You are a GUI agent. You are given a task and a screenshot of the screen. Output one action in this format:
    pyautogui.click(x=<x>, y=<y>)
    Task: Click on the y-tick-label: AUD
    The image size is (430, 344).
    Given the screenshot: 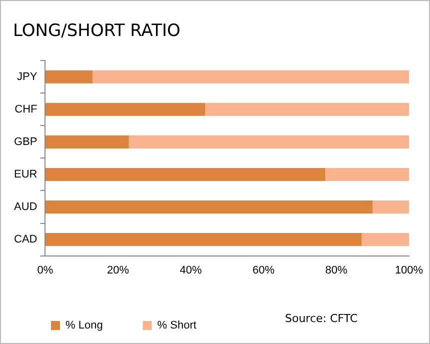 What is the action you would take?
    pyautogui.click(x=26, y=207)
    